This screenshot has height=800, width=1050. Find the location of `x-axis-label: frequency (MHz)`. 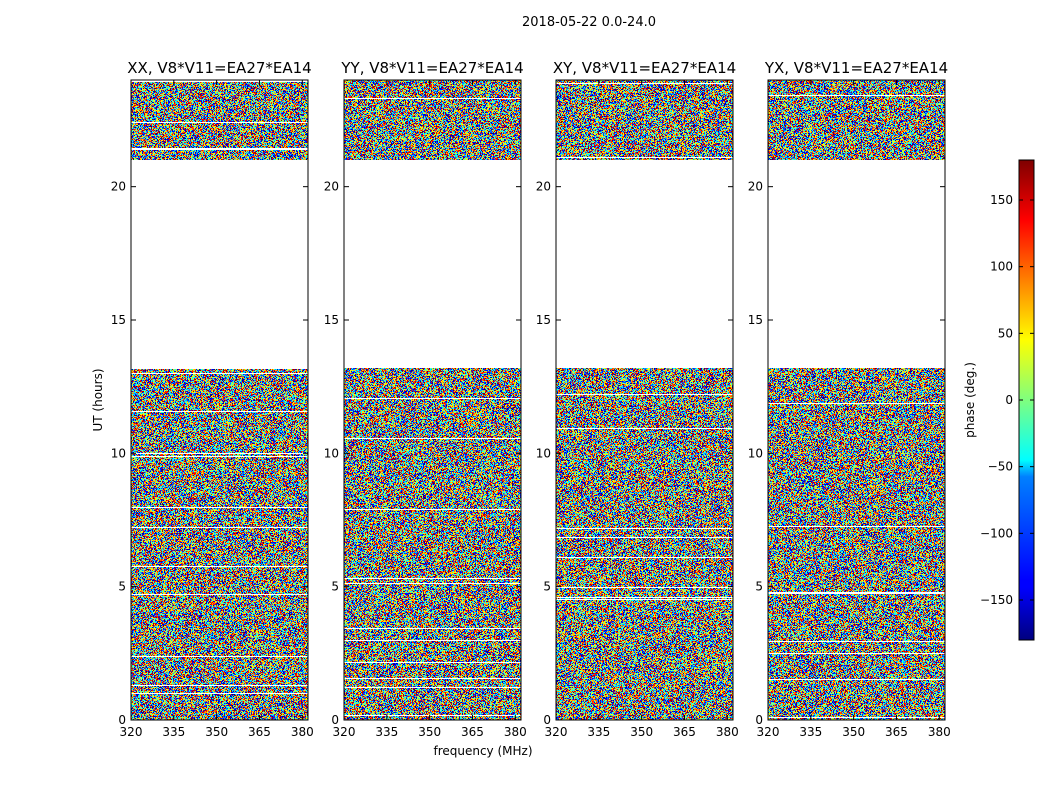

x-axis-label: frequency (MHz) is located at coordinates (482, 751).